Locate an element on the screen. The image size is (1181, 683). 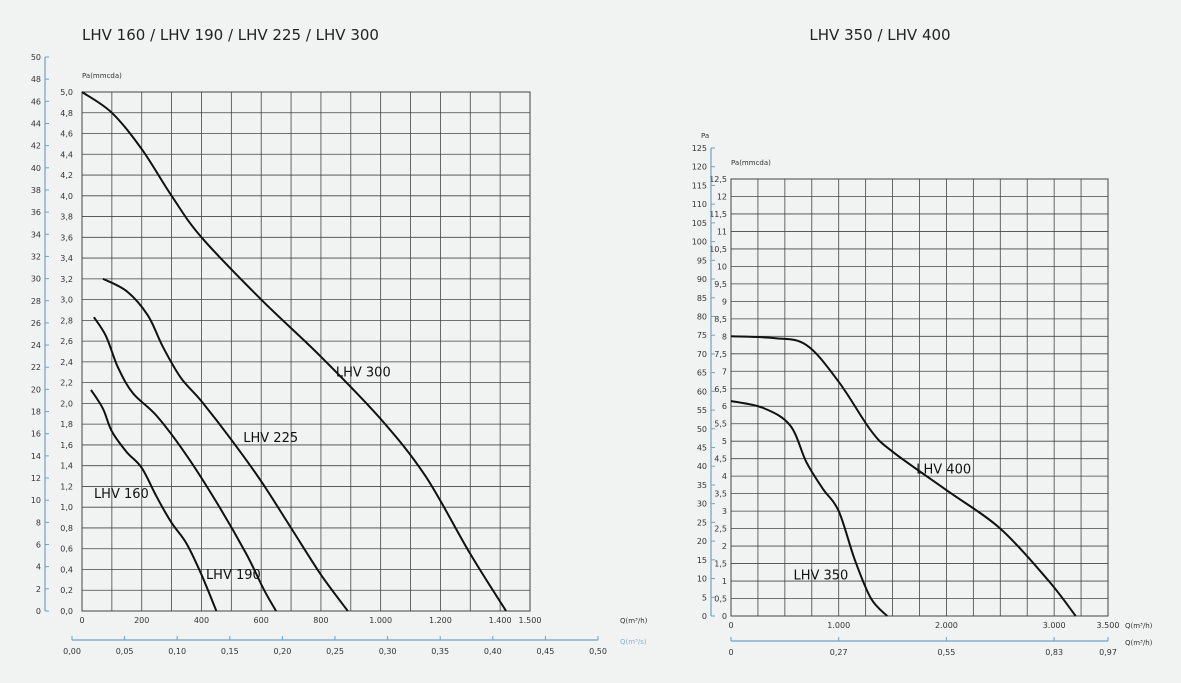
pa-tick-label: 8 is located at coordinates (38, 522).